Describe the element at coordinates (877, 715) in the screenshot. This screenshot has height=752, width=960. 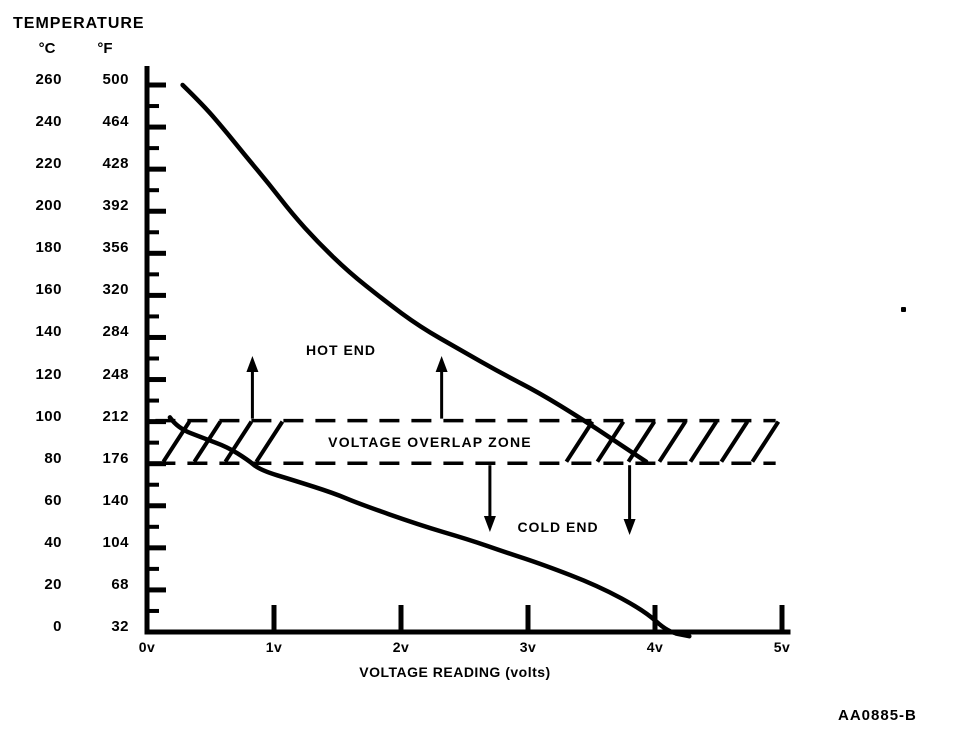
I see `figure-code: AA0885-B` at that location.